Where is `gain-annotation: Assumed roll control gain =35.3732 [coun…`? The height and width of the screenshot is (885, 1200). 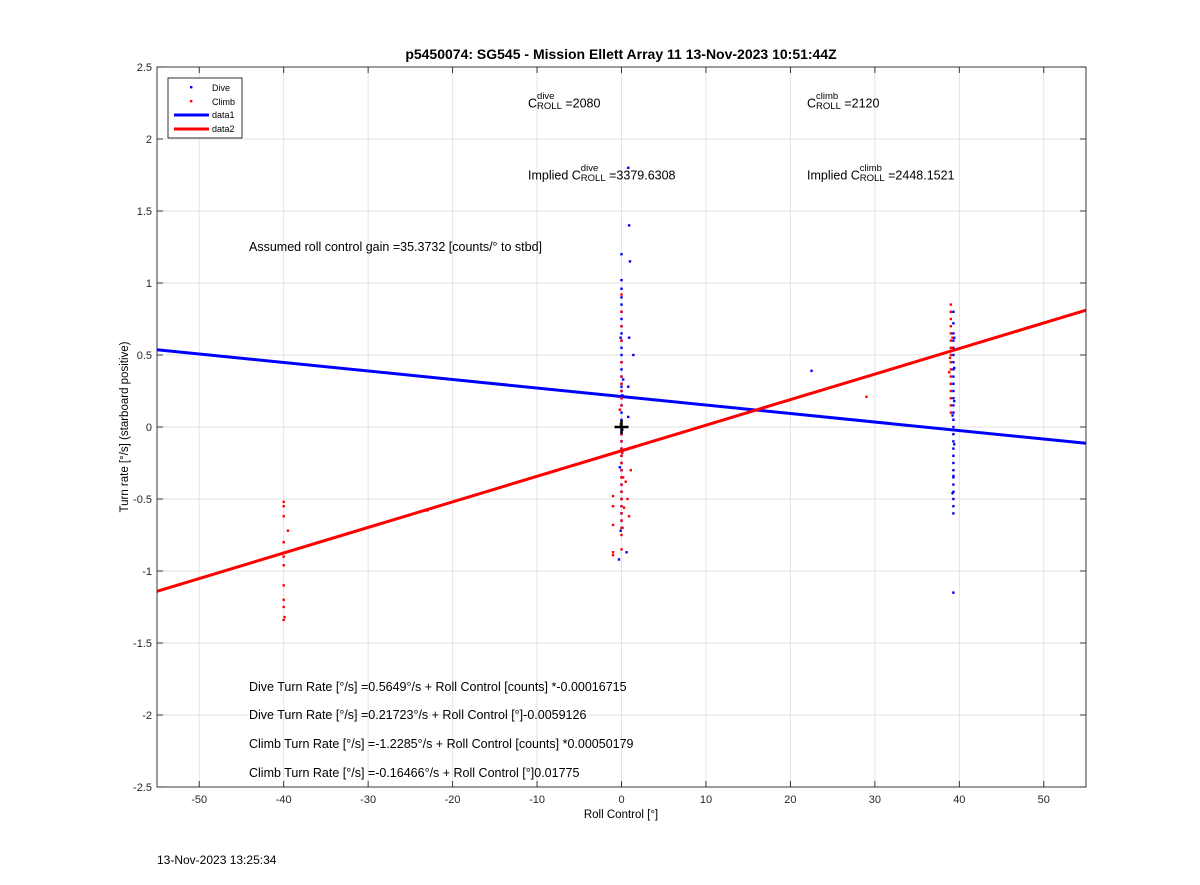 gain-annotation: Assumed roll control gain =35.3732 [coun… is located at coordinates (396, 247).